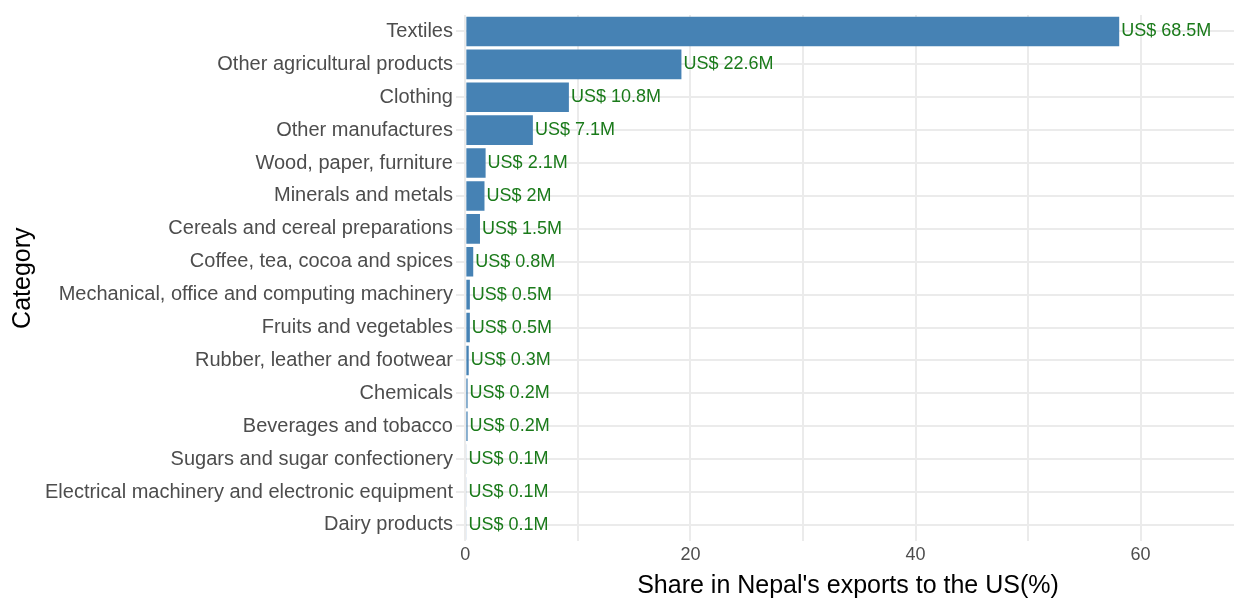 This screenshot has height=605, width=1238. Describe the element at coordinates (364, 128) in the screenshot. I see `y-tick-label: Other manufactures` at that location.